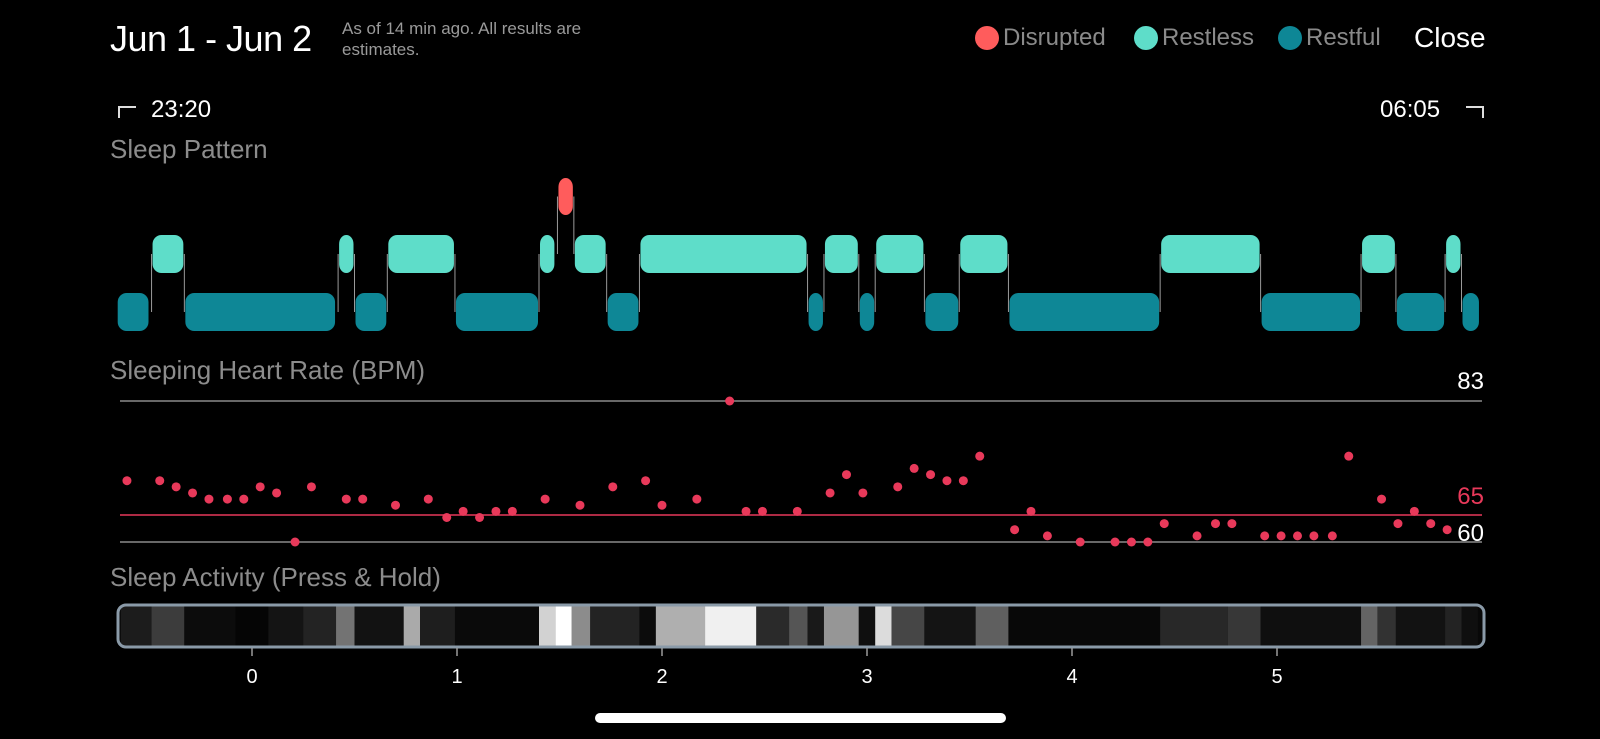 The width and height of the screenshot is (1600, 739). Describe the element at coordinates (1410, 109) in the screenshot. I see `end-time: 06:05` at that location.